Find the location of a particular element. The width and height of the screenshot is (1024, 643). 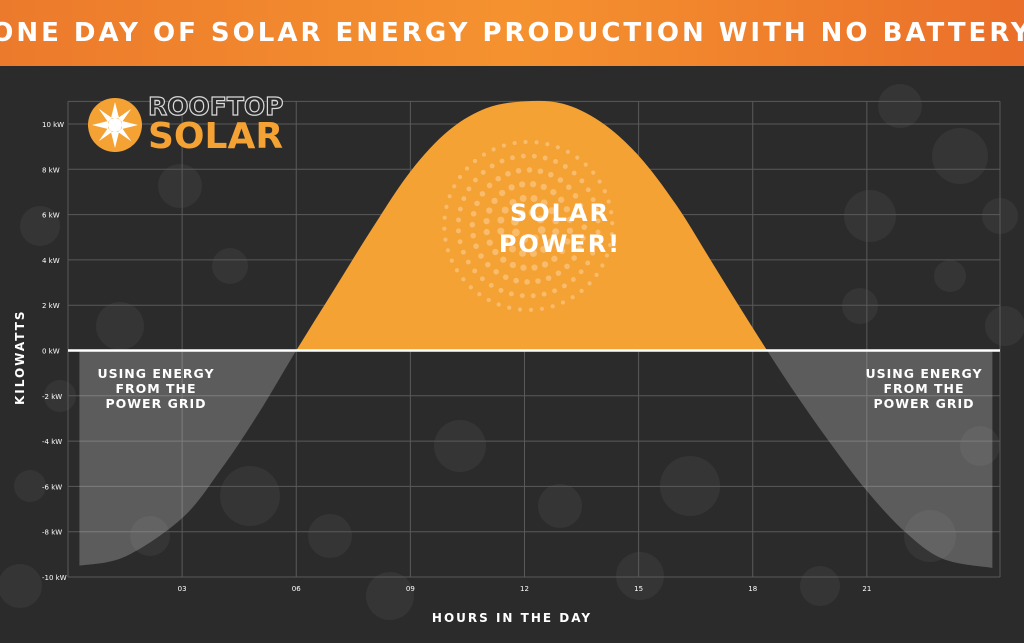

x-tick-label: 18 is located at coordinates (752, 589).